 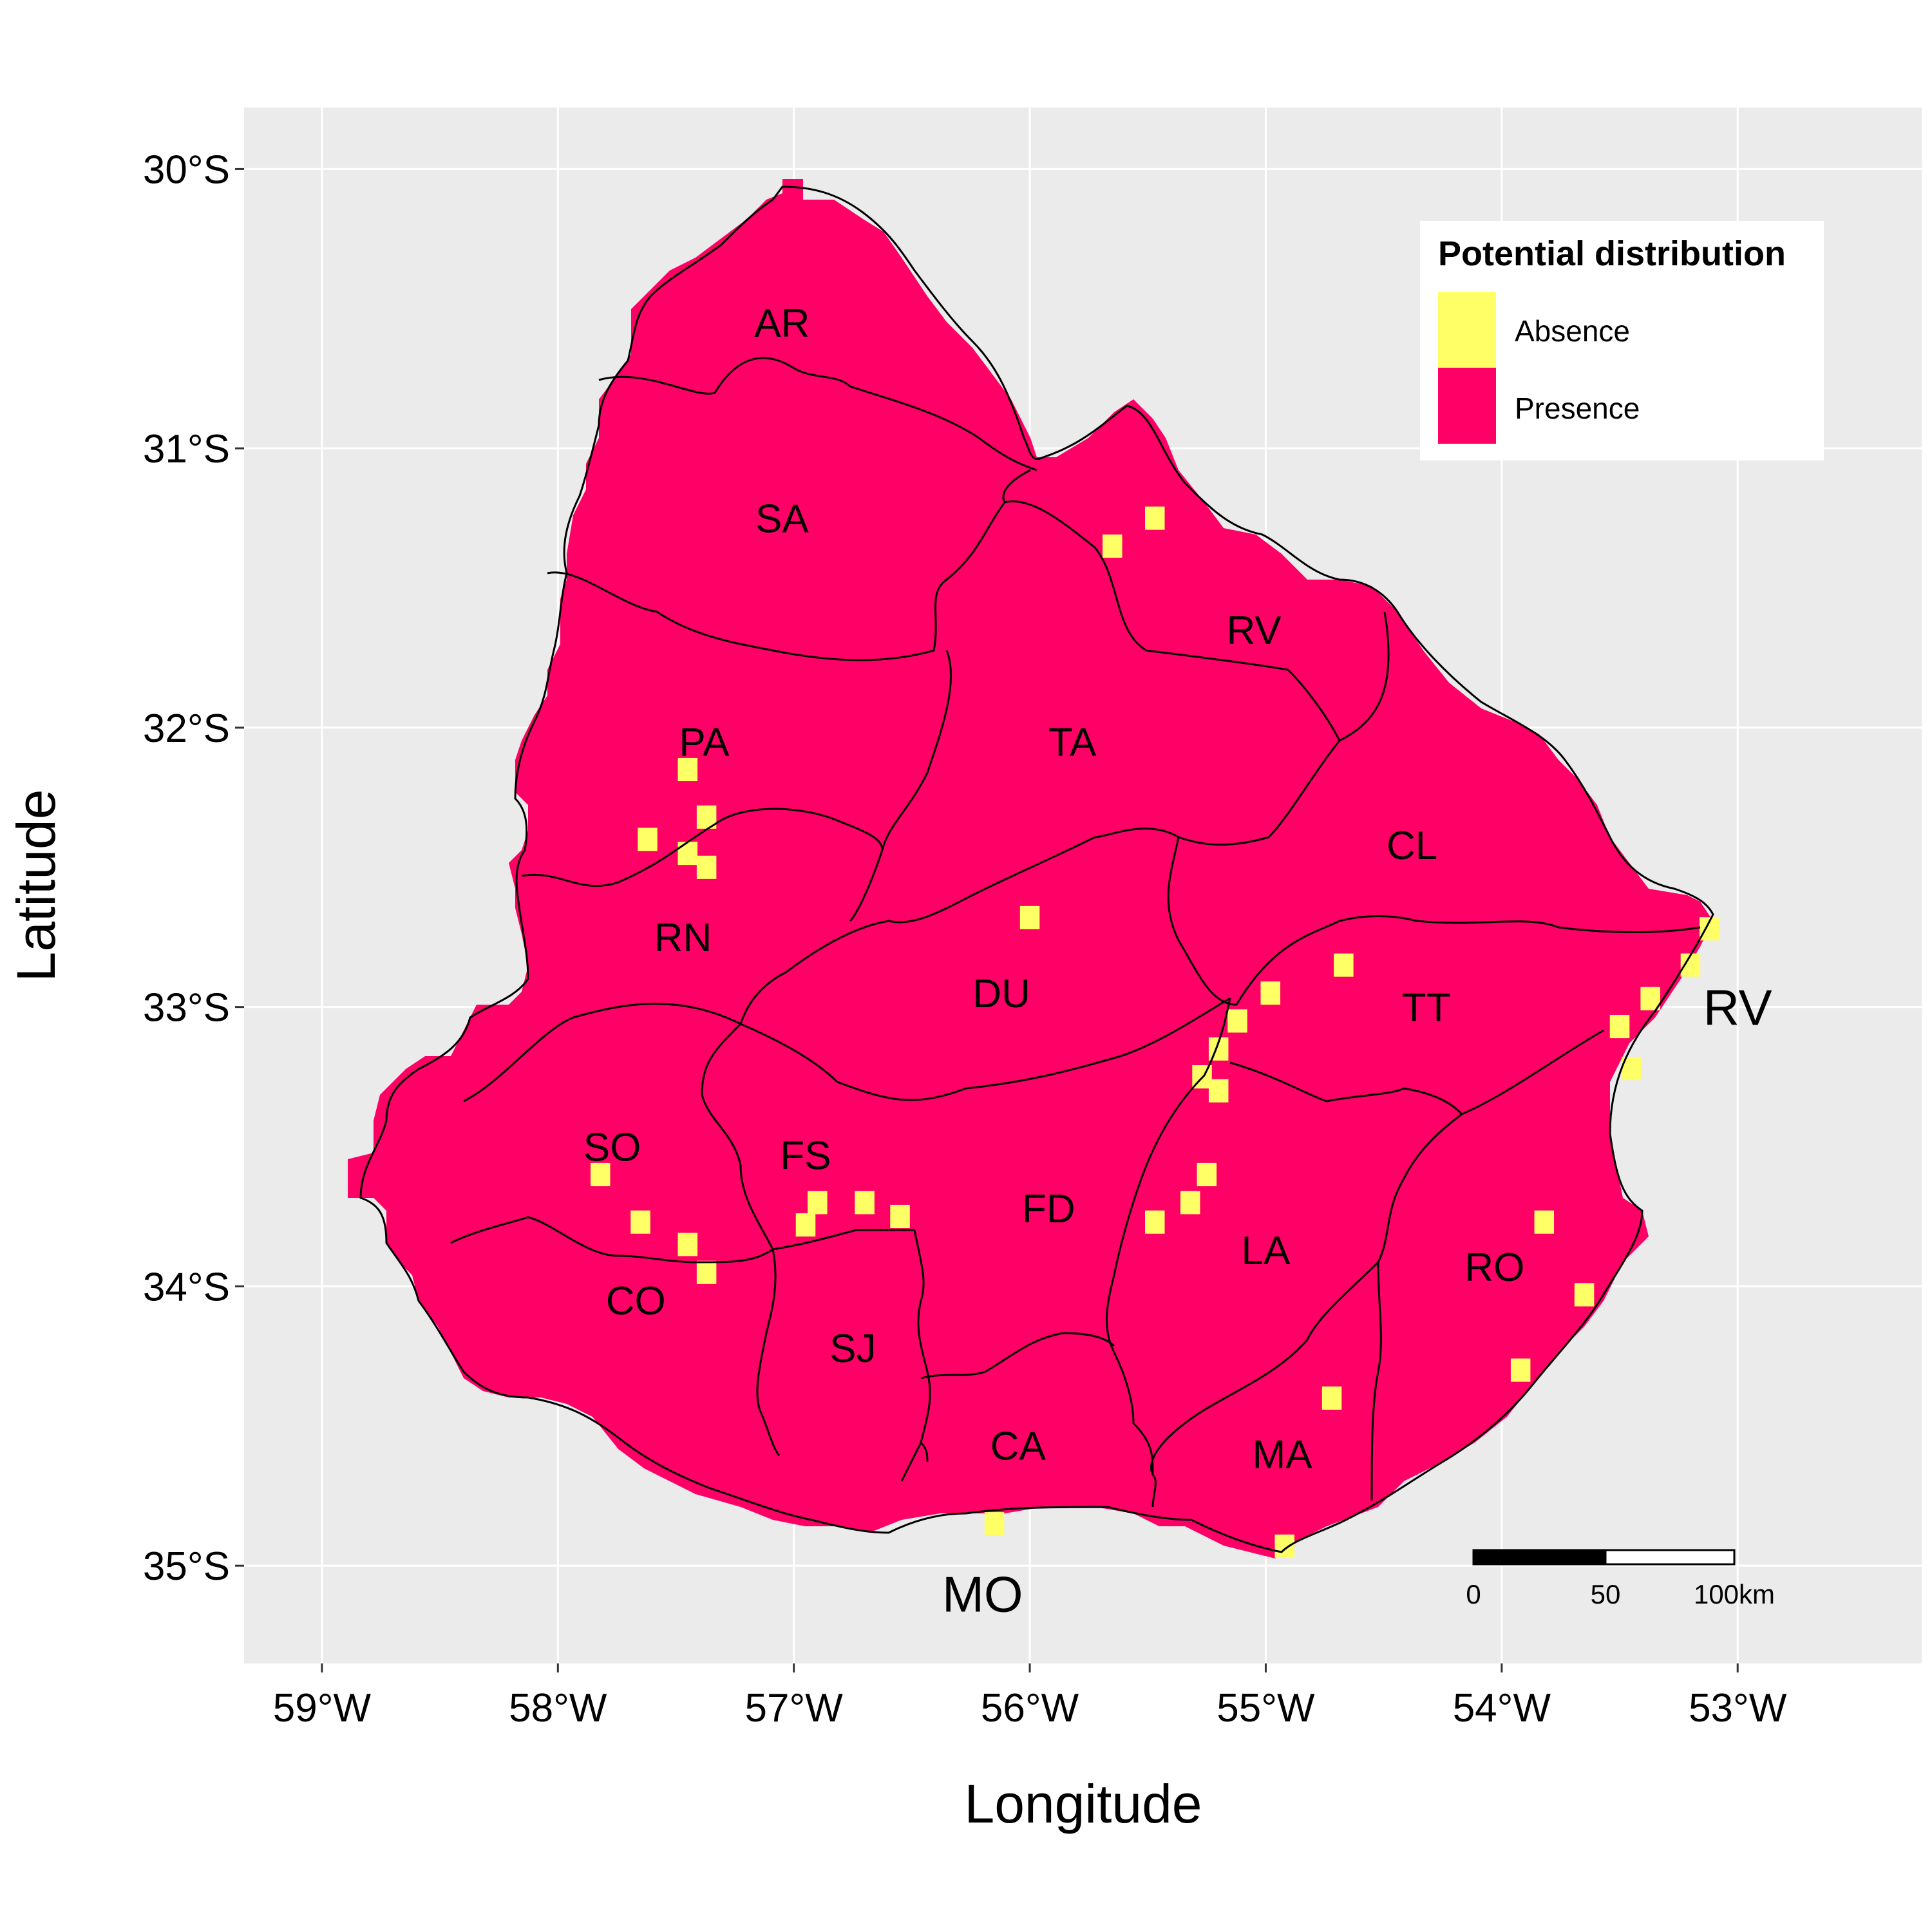 I want to click on region-label-rn-6: RN, so click(x=683, y=938).